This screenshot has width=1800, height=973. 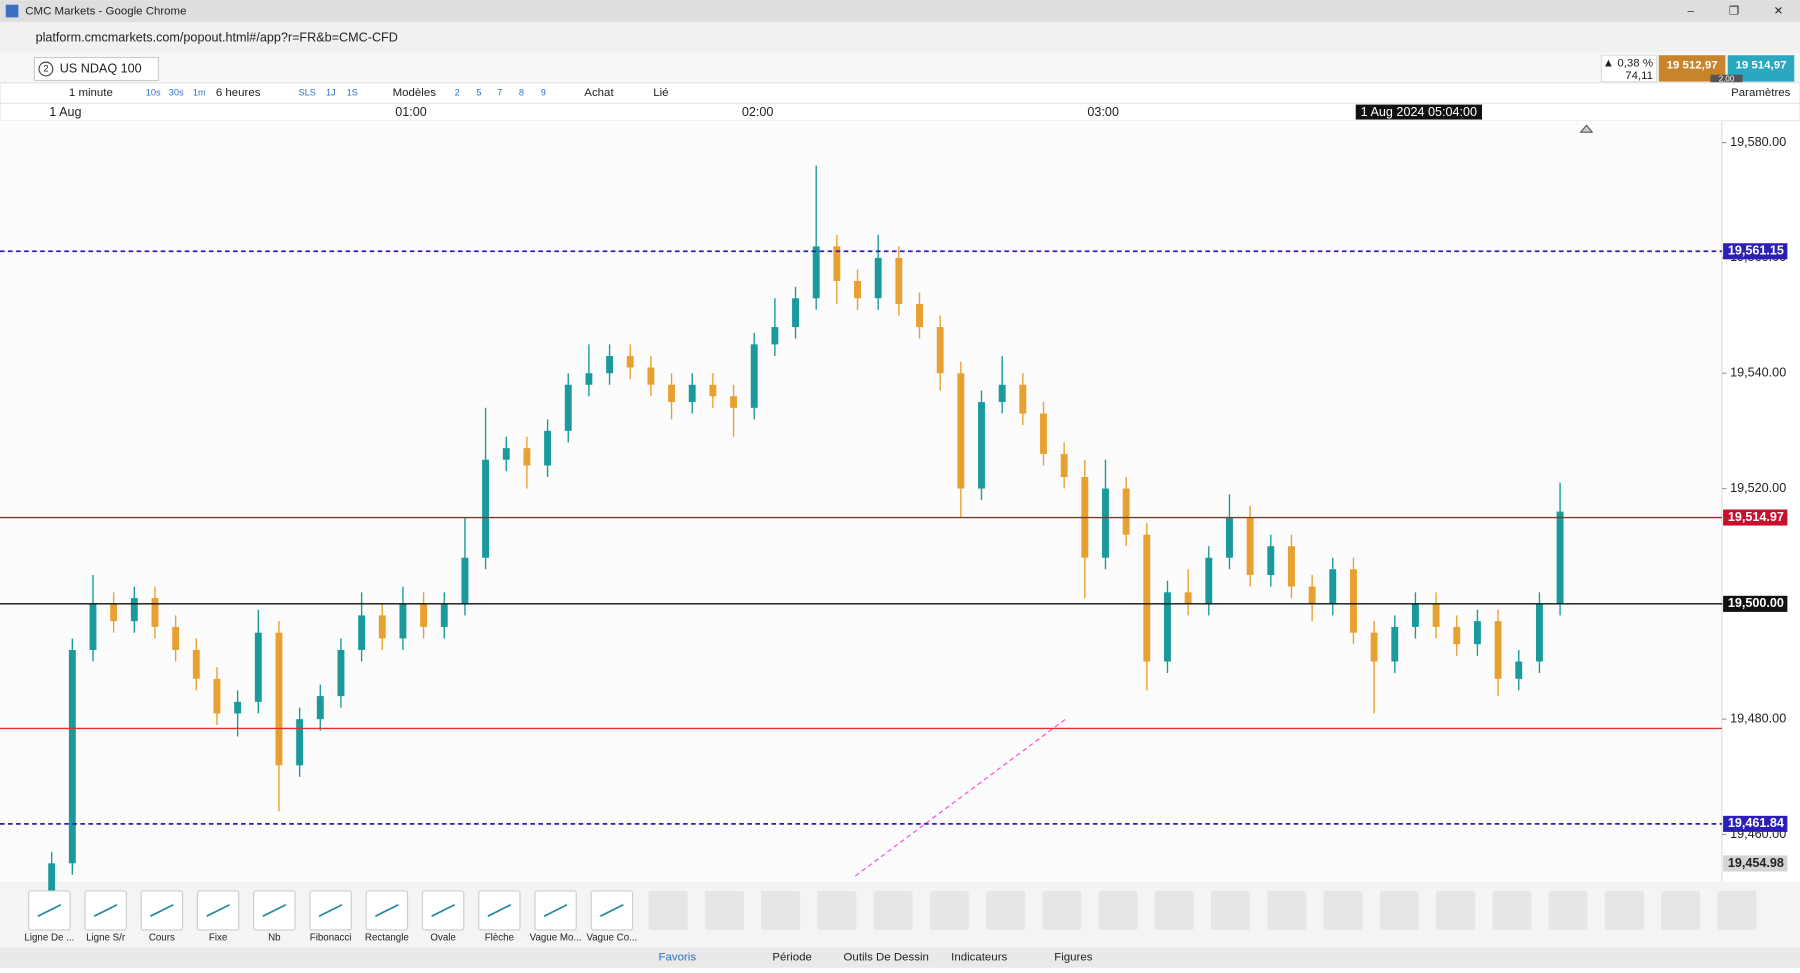 What do you see at coordinates (387, 938) in the screenshot?
I see `tool-label: Rectangle` at bounding box center [387, 938].